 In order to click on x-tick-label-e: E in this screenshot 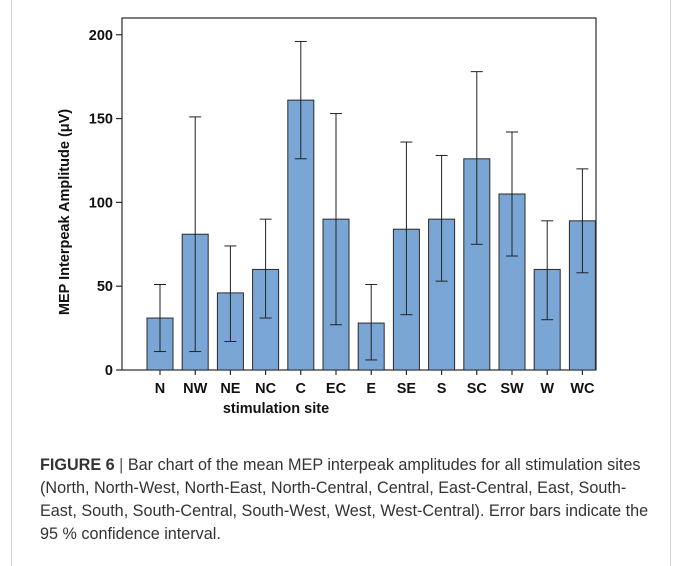, I will do `click(371, 389)`.